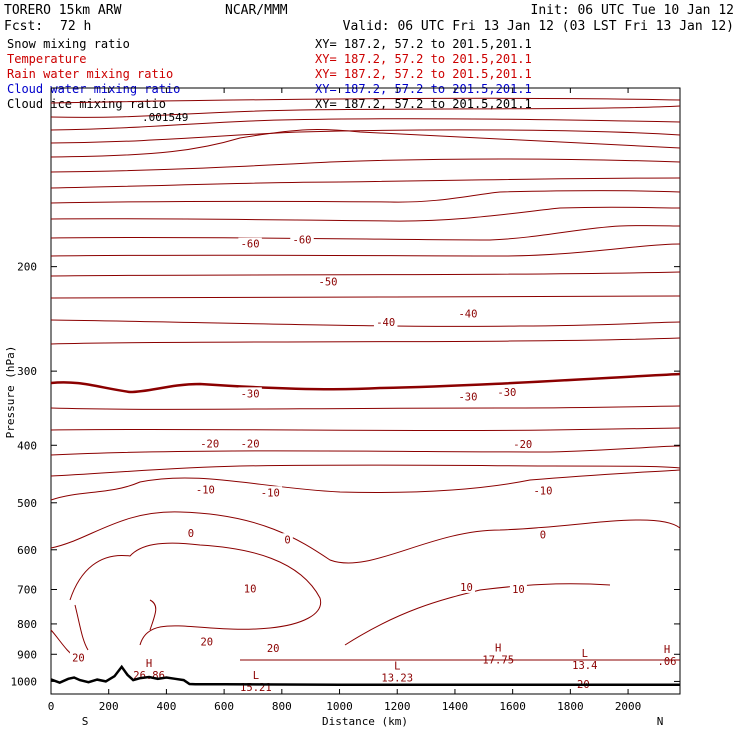 The width and height of the screenshot is (740, 744). What do you see at coordinates (365, 675) in the screenshot?
I see `terrain-profile` at bounding box center [365, 675].